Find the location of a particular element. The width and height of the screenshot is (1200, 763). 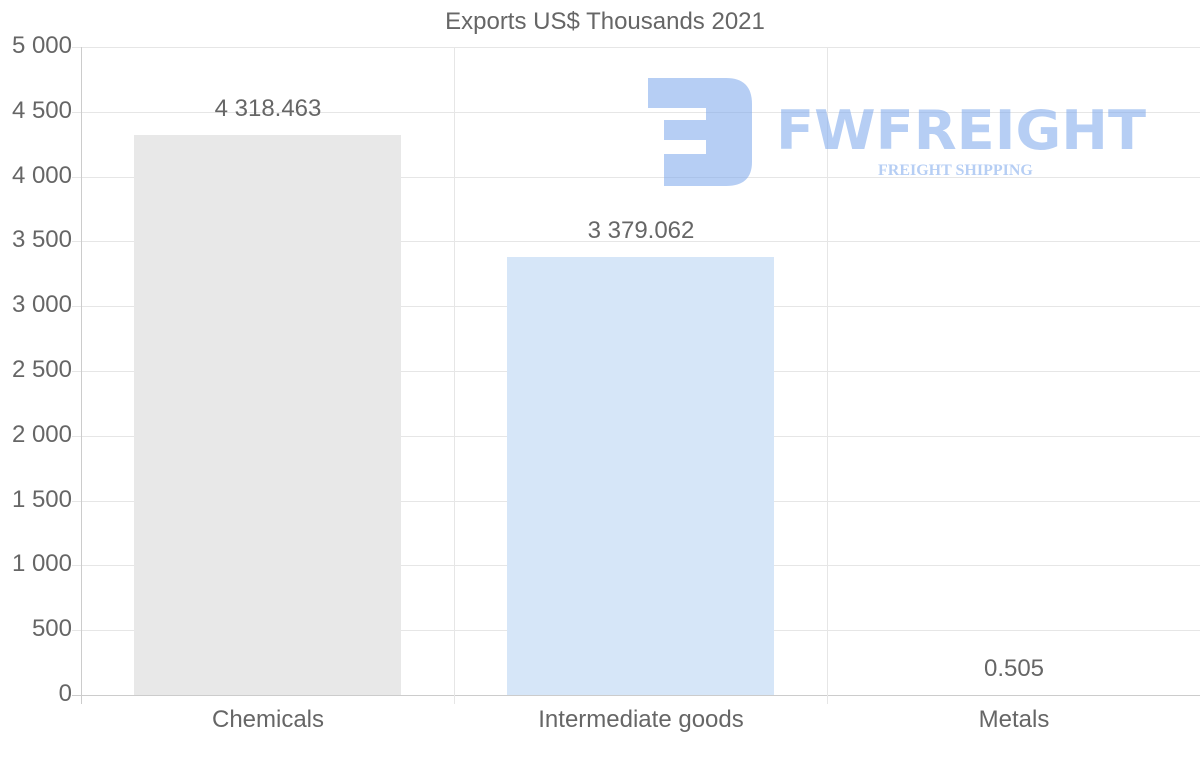

y-tick-label: 500 is located at coordinates (51, 628).